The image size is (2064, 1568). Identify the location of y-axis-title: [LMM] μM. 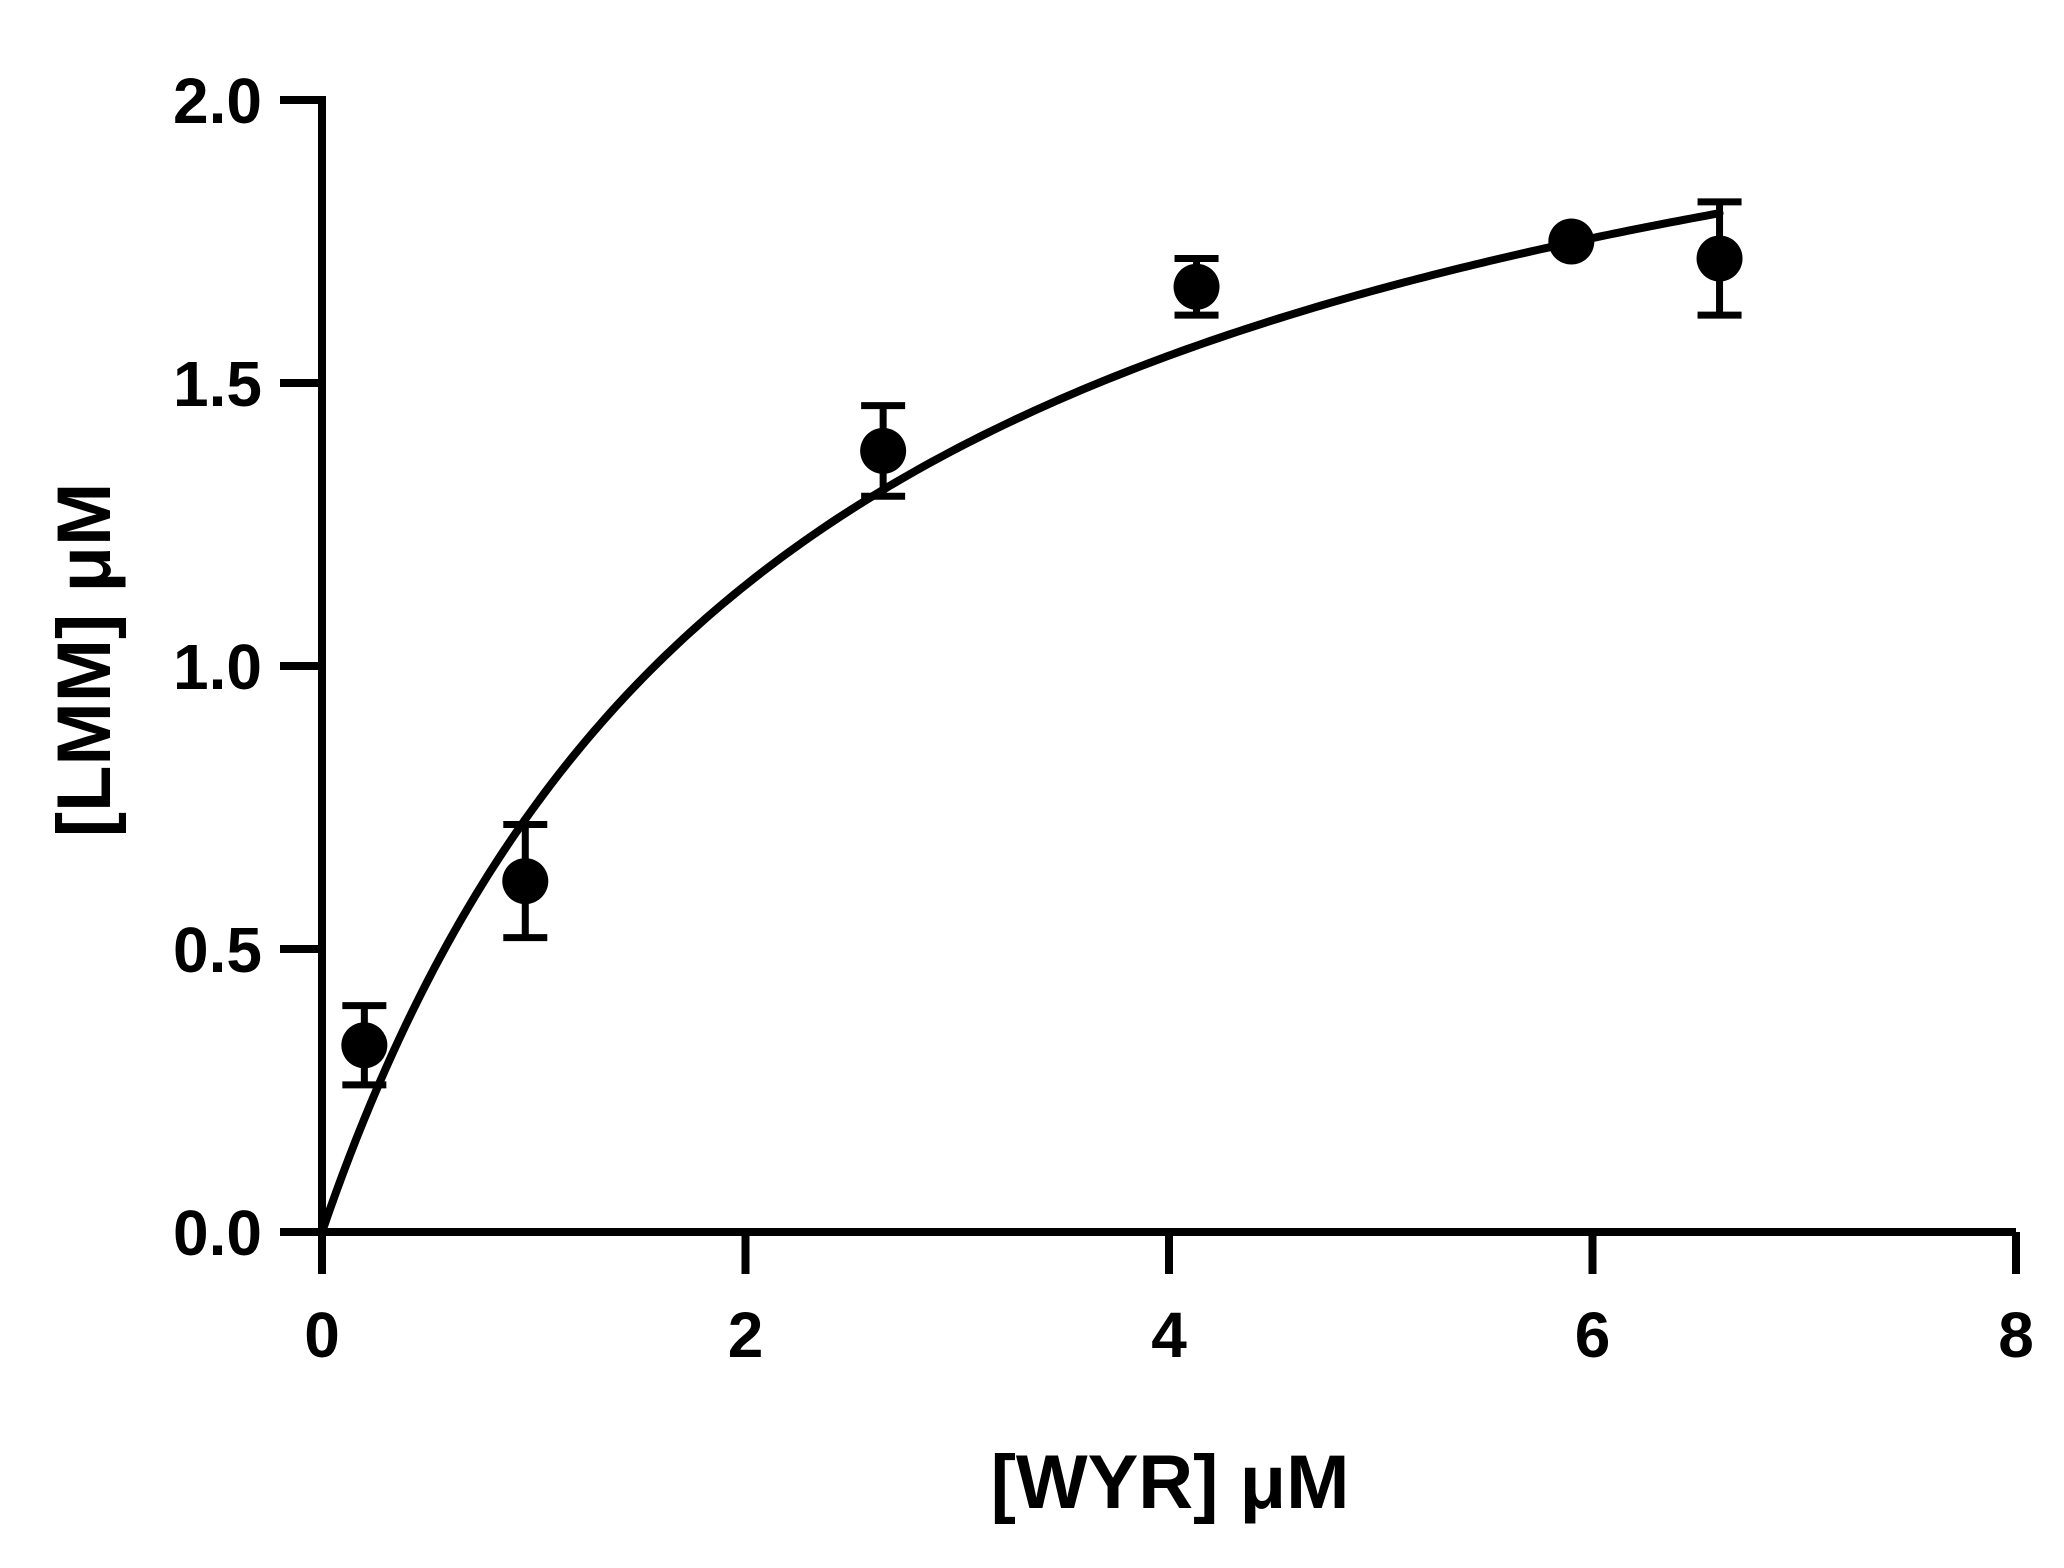
(84, 660).